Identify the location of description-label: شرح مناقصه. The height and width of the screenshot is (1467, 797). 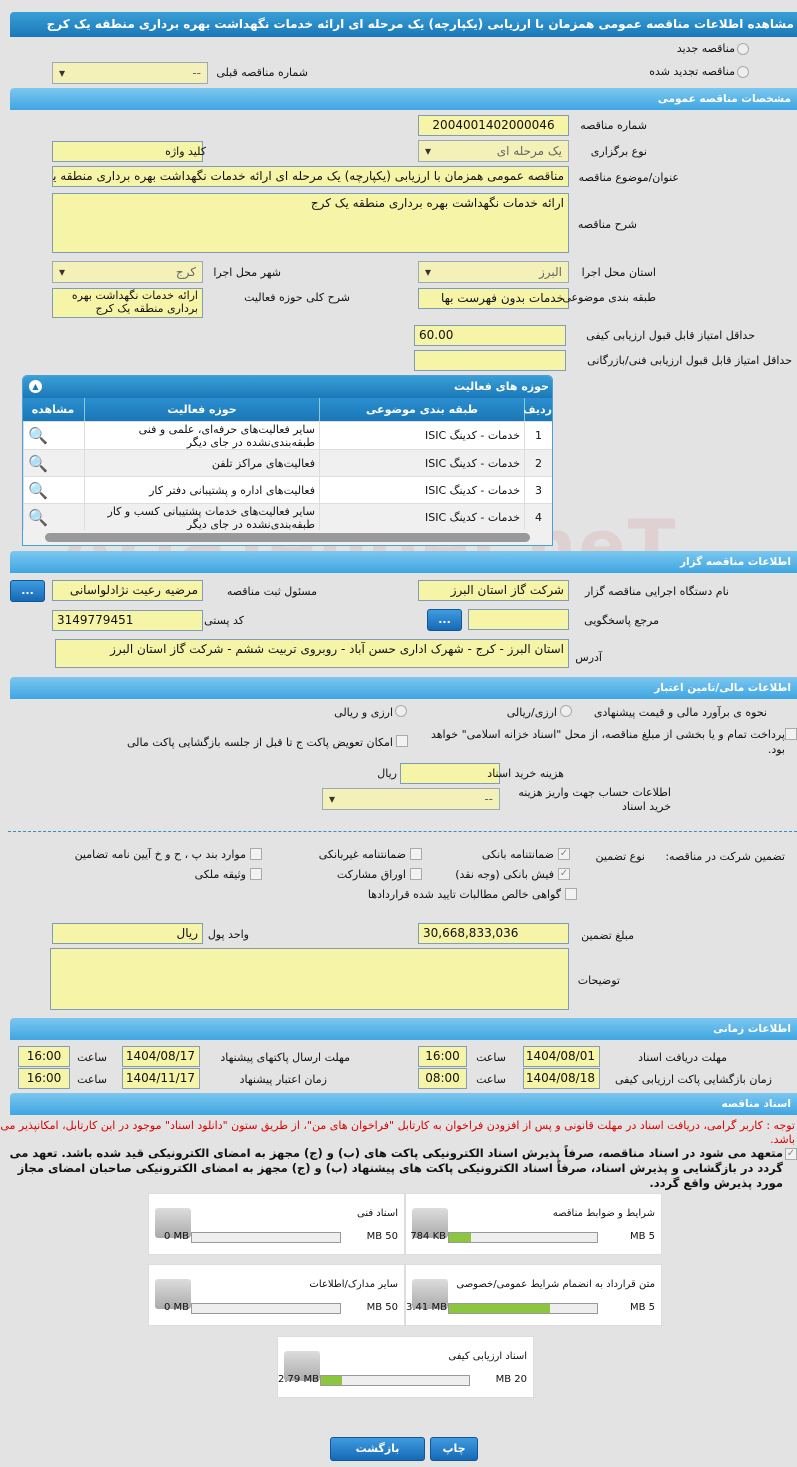
(607, 224).